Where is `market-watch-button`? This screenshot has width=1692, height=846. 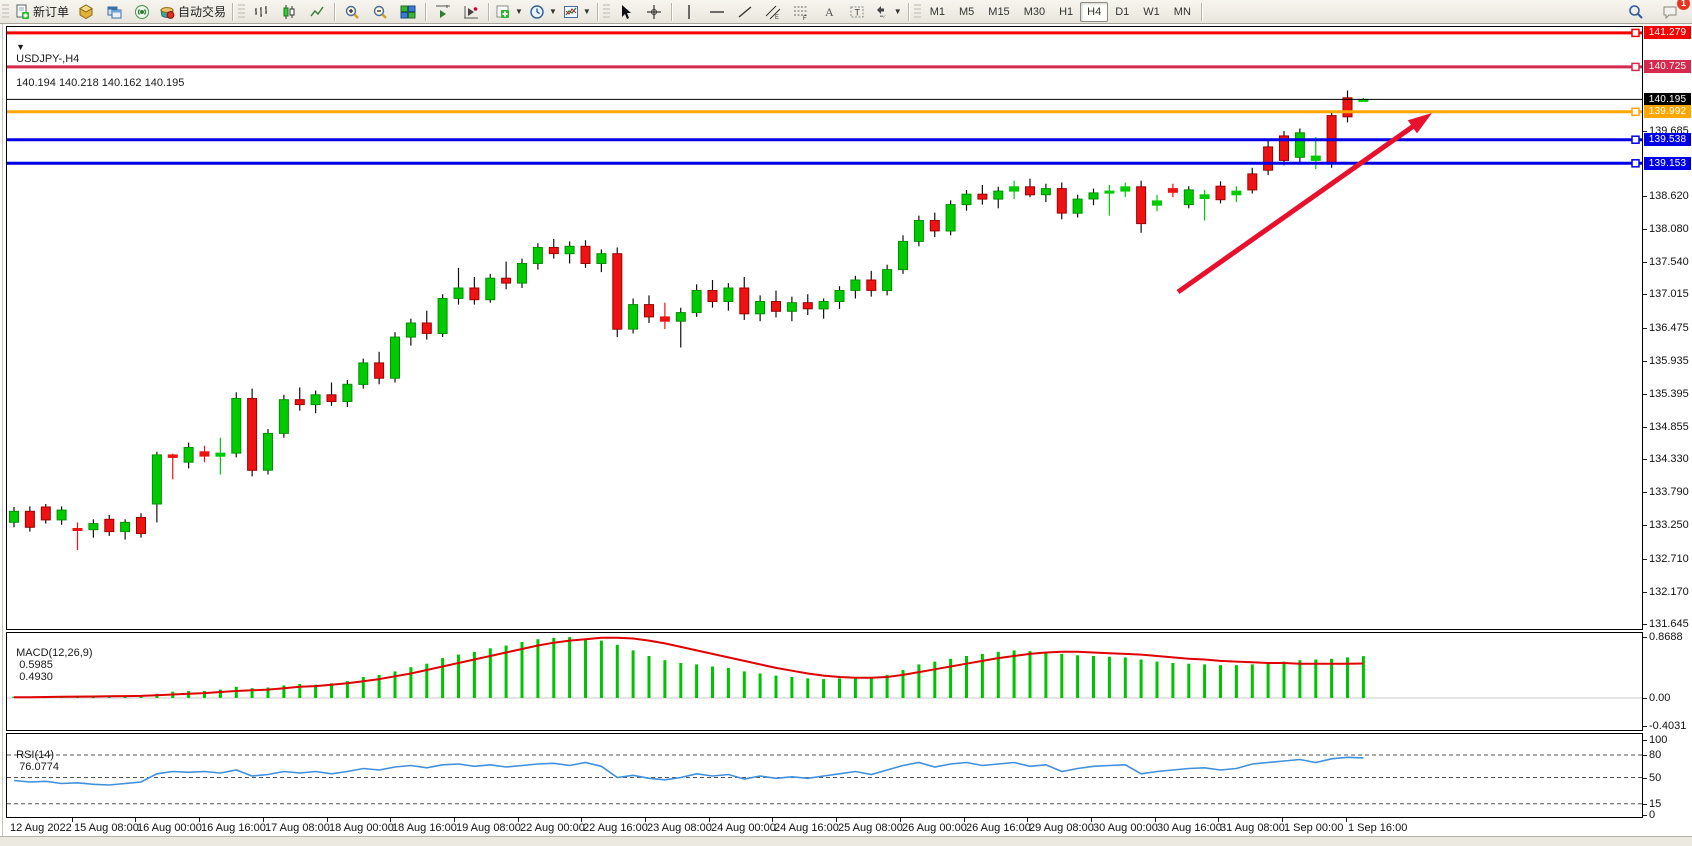
market-watch-button is located at coordinates (86, 12).